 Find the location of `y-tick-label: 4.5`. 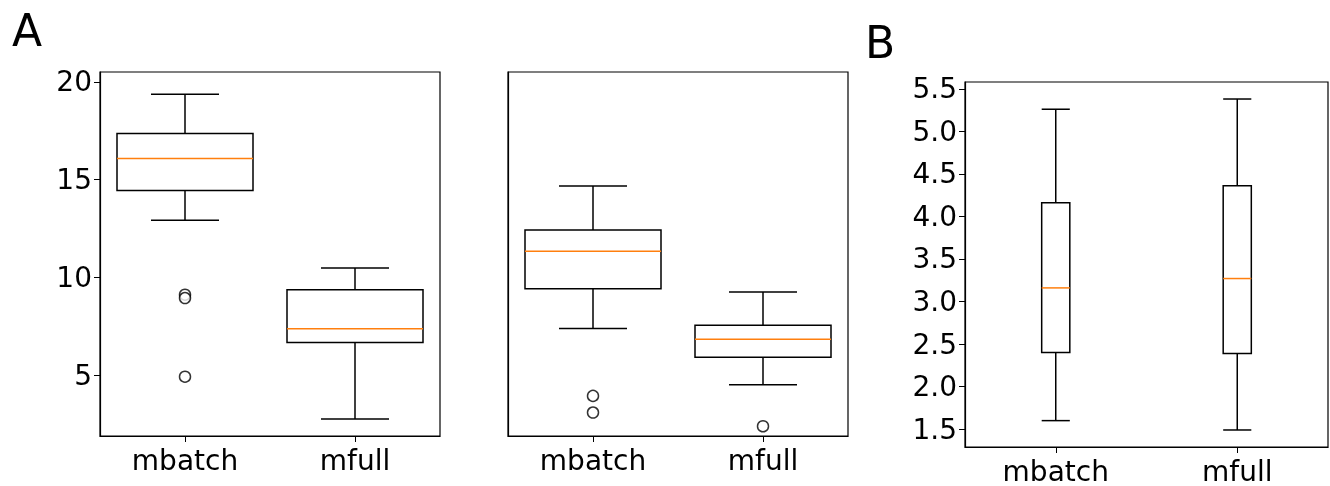

y-tick-label: 4.5 is located at coordinates (934, 174).